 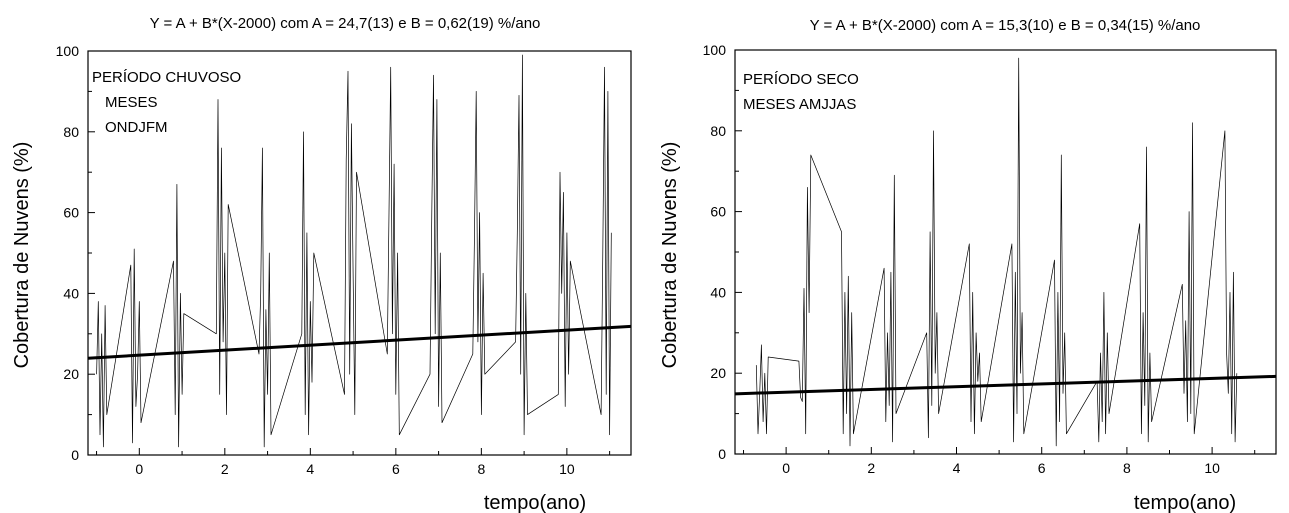 I want to click on annotation-months-label: MESES, so click(x=131, y=102).